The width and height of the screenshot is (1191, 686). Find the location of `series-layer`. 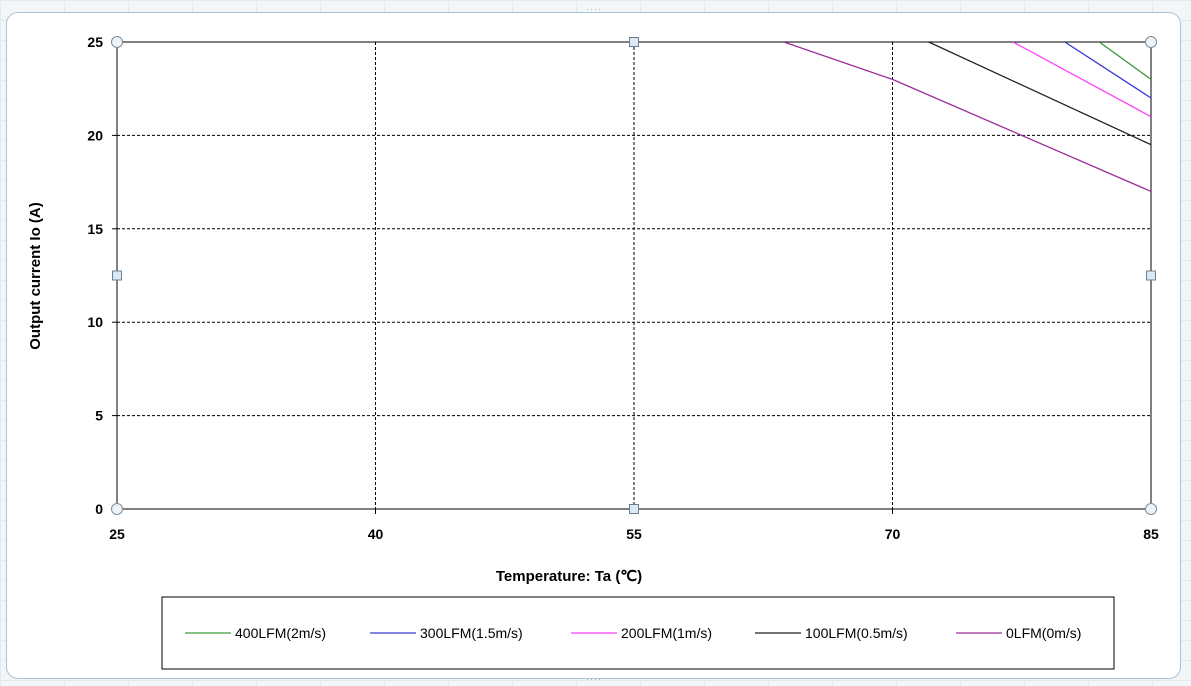

series-layer is located at coordinates (967, 117).